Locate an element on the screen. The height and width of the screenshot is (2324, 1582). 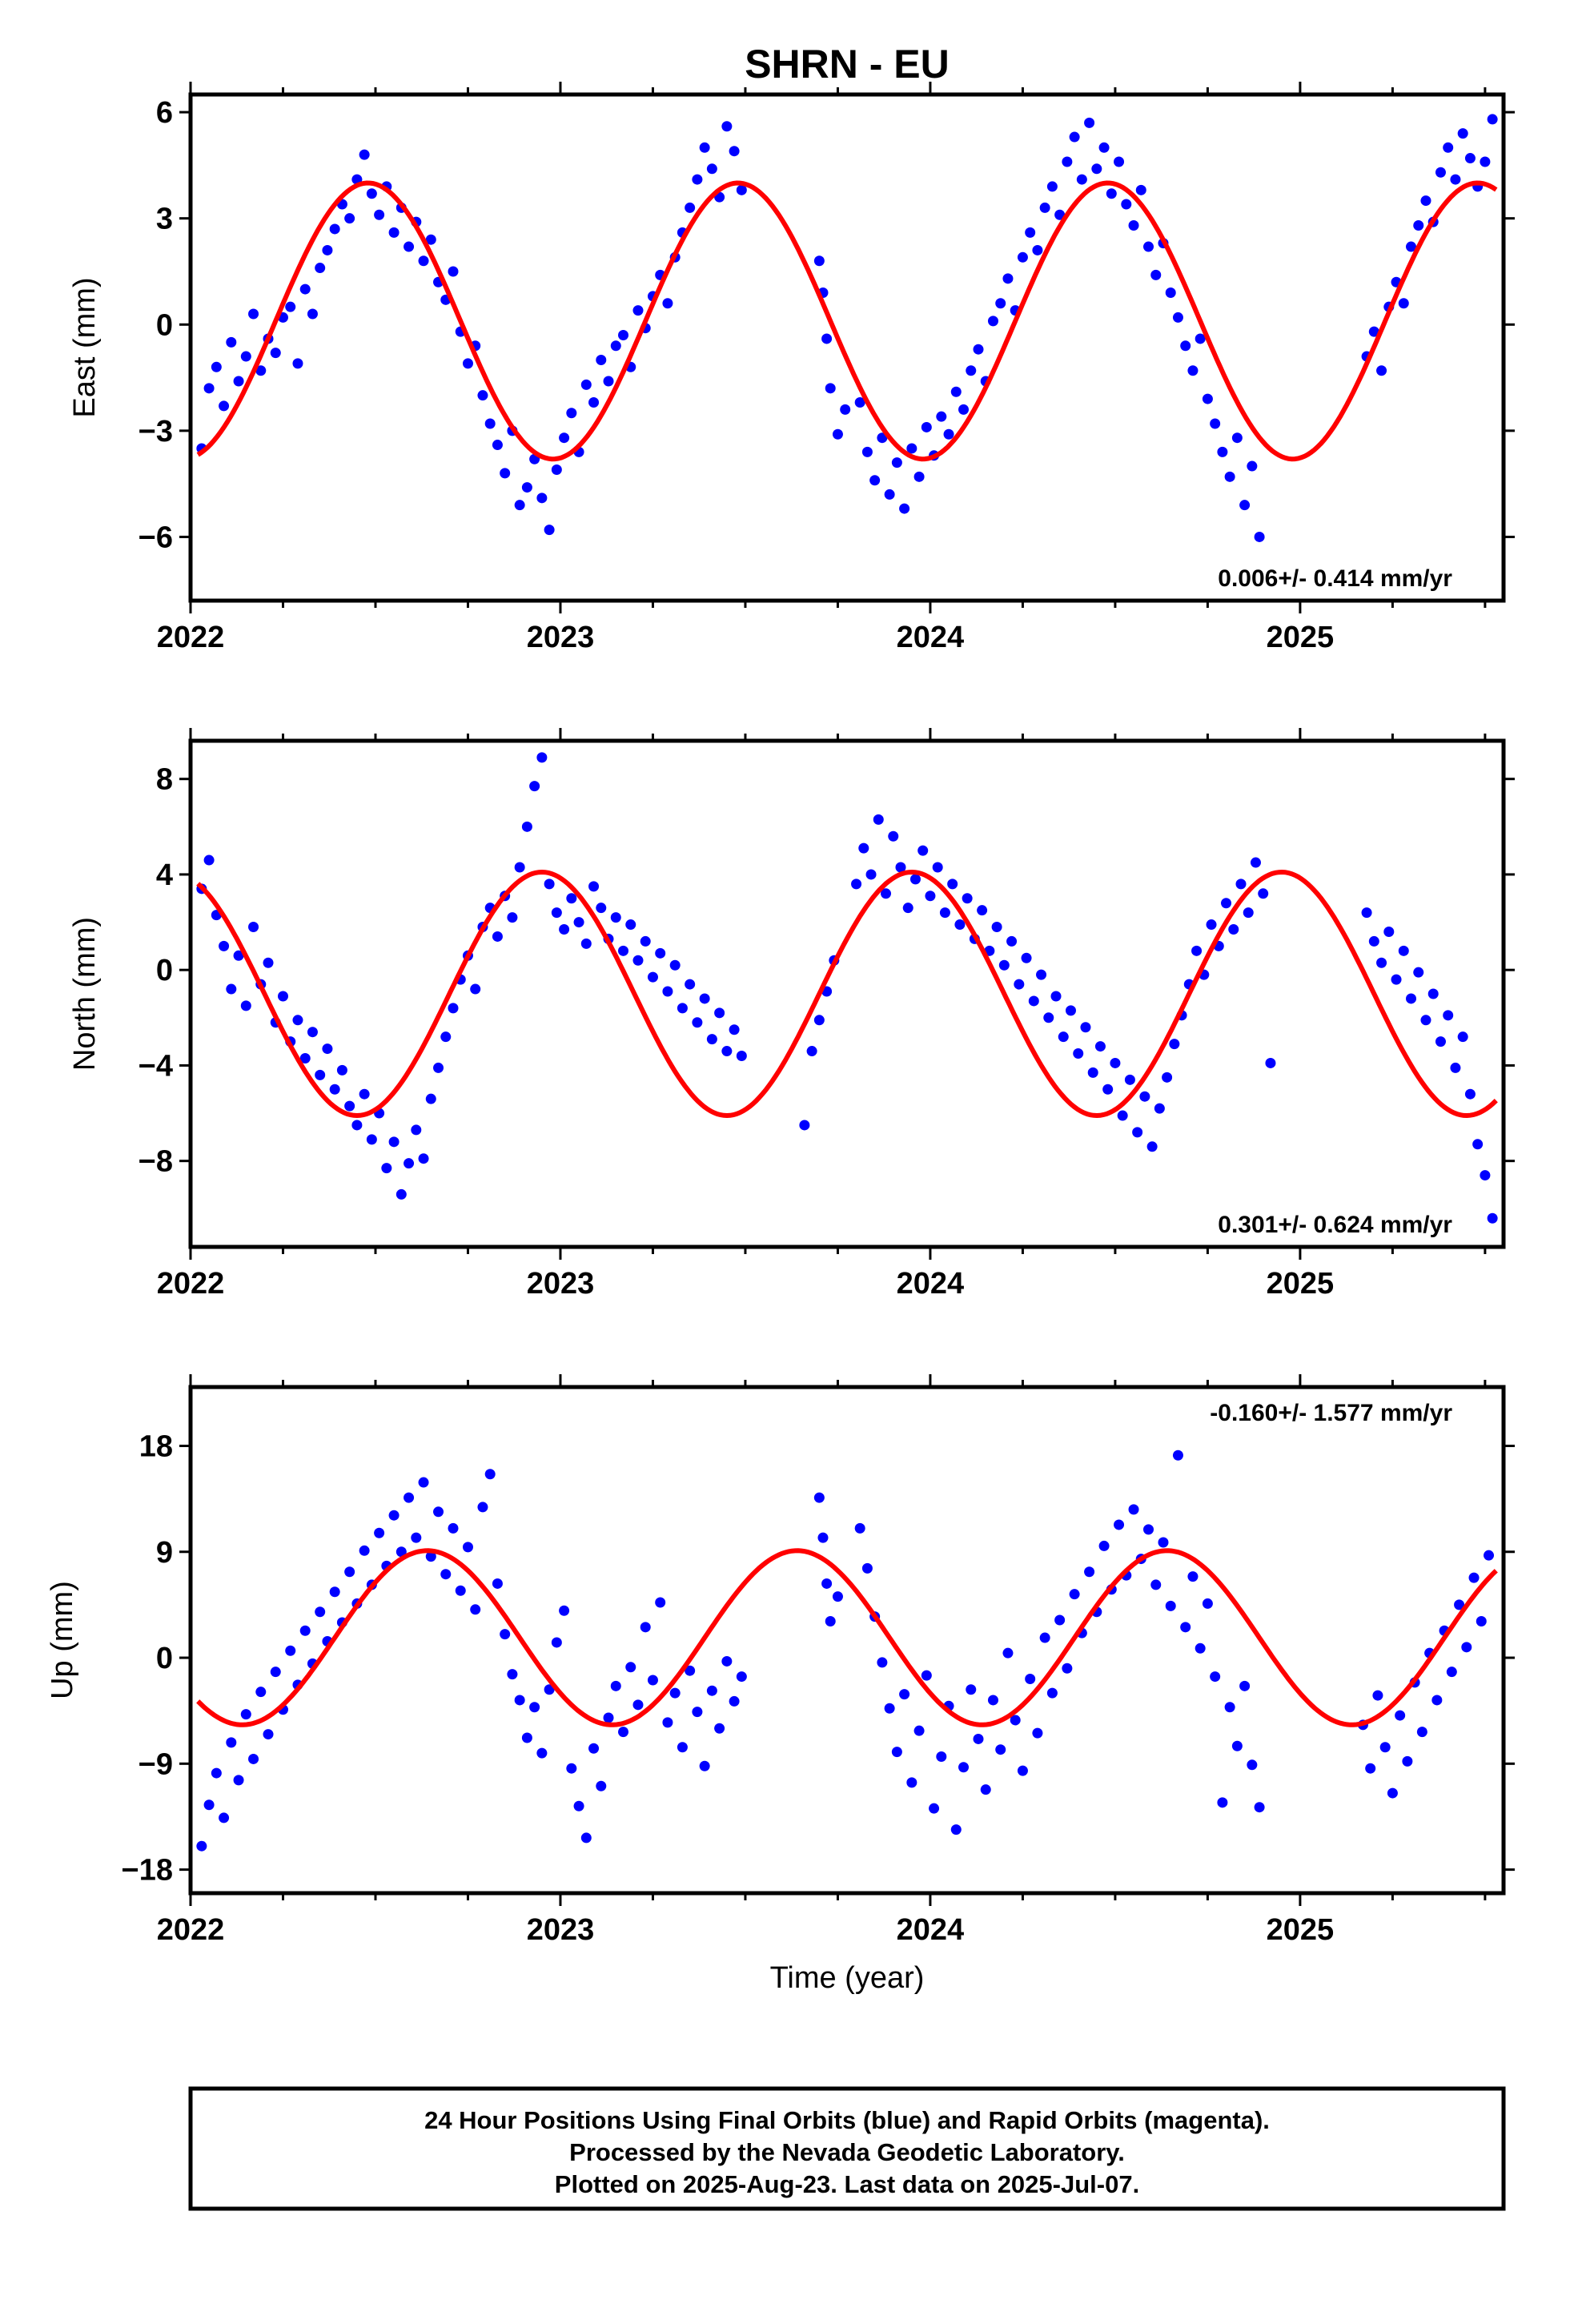
y-tick-label: −18 is located at coordinates (147, 1871).